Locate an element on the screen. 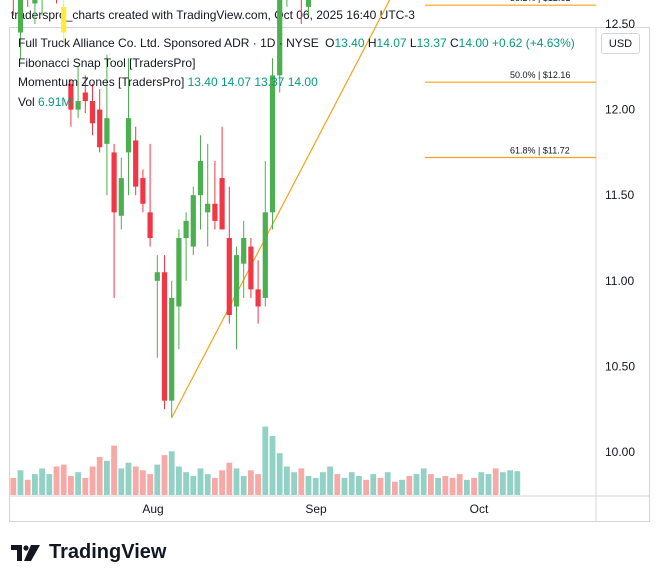 The image size is (658, 583). momentum-value: 13.37 is located at coordinates (269, 82).